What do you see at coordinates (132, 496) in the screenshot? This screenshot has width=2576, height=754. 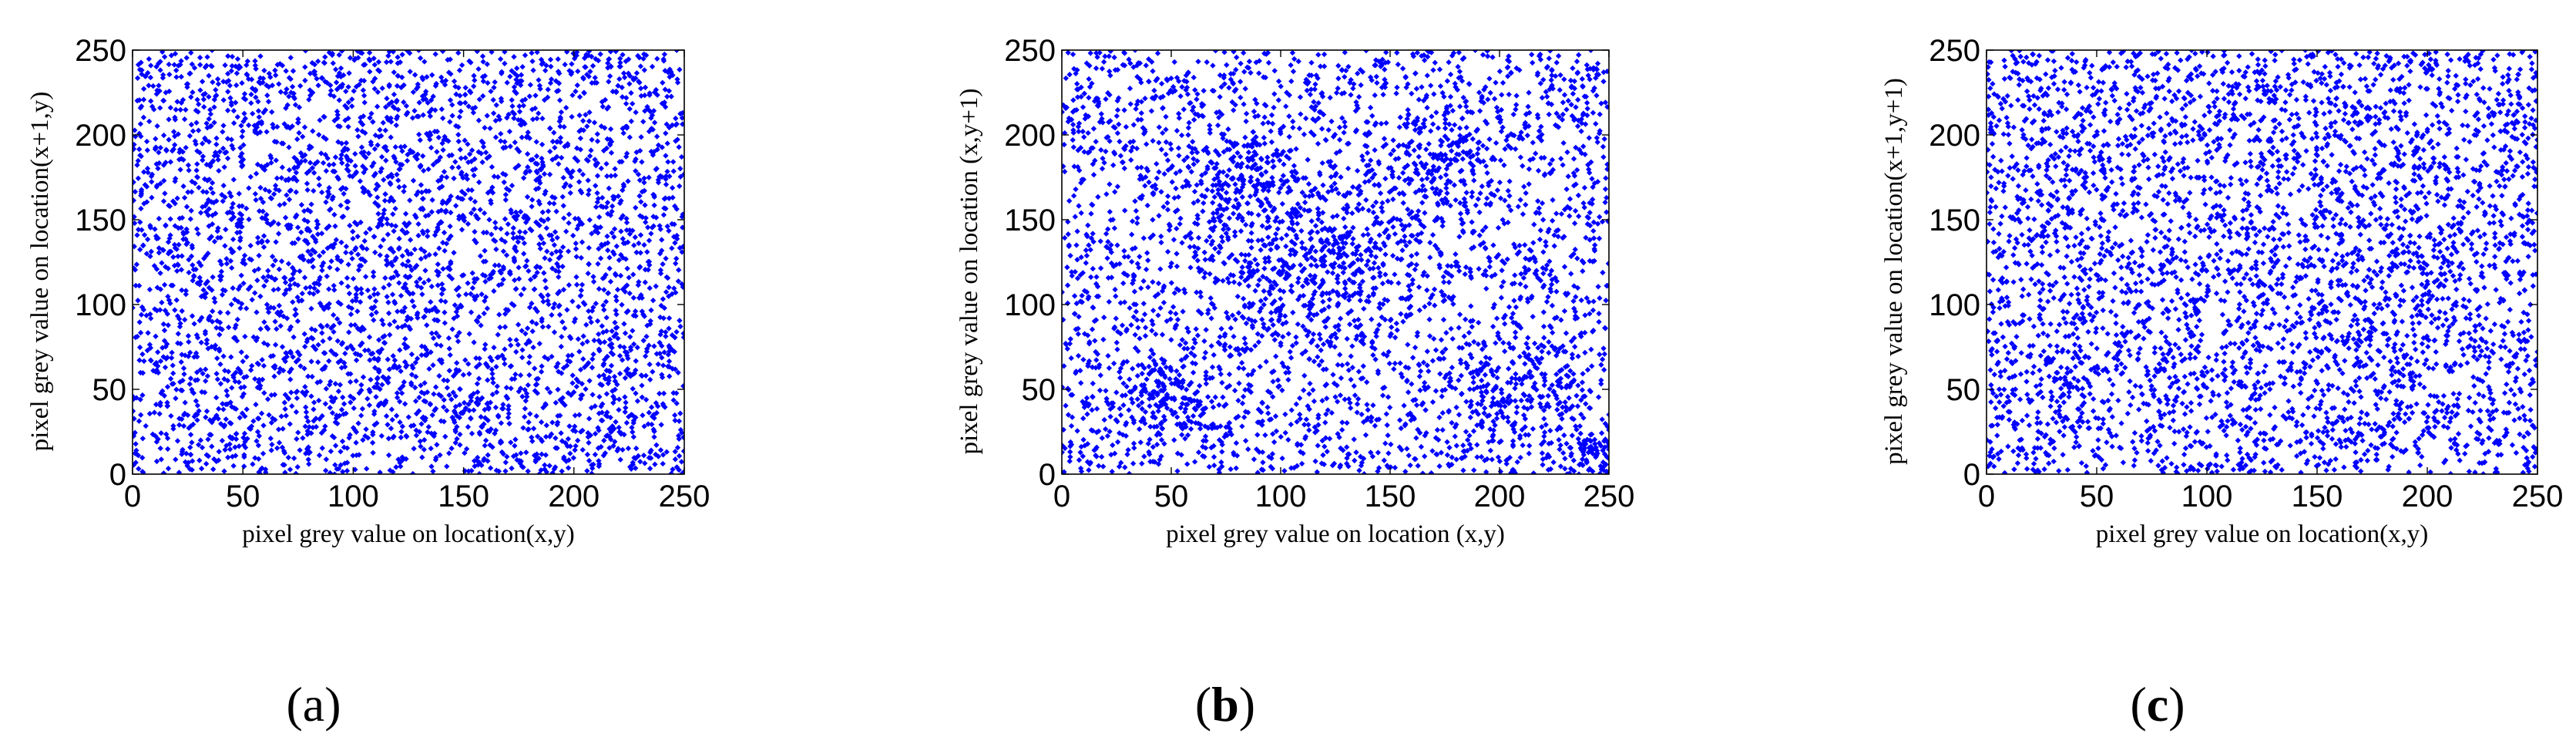 I see `x-tick-label: 0` at bounding box center [132, 496].